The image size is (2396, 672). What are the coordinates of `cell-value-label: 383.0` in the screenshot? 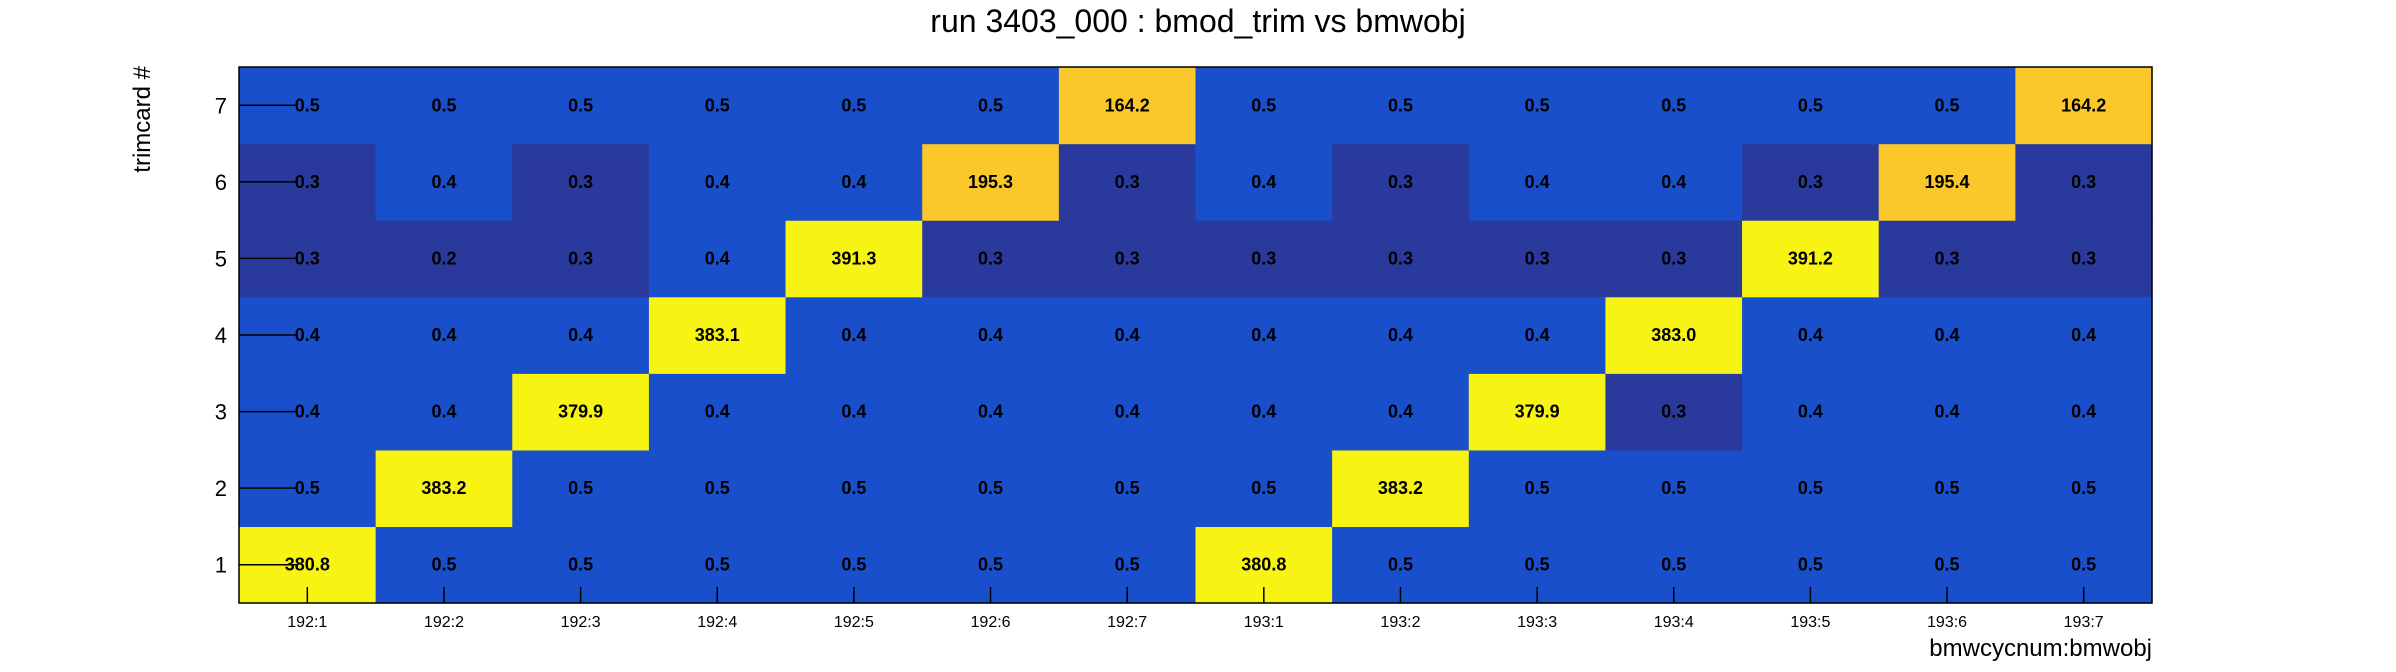 It's located at (1673, 335).